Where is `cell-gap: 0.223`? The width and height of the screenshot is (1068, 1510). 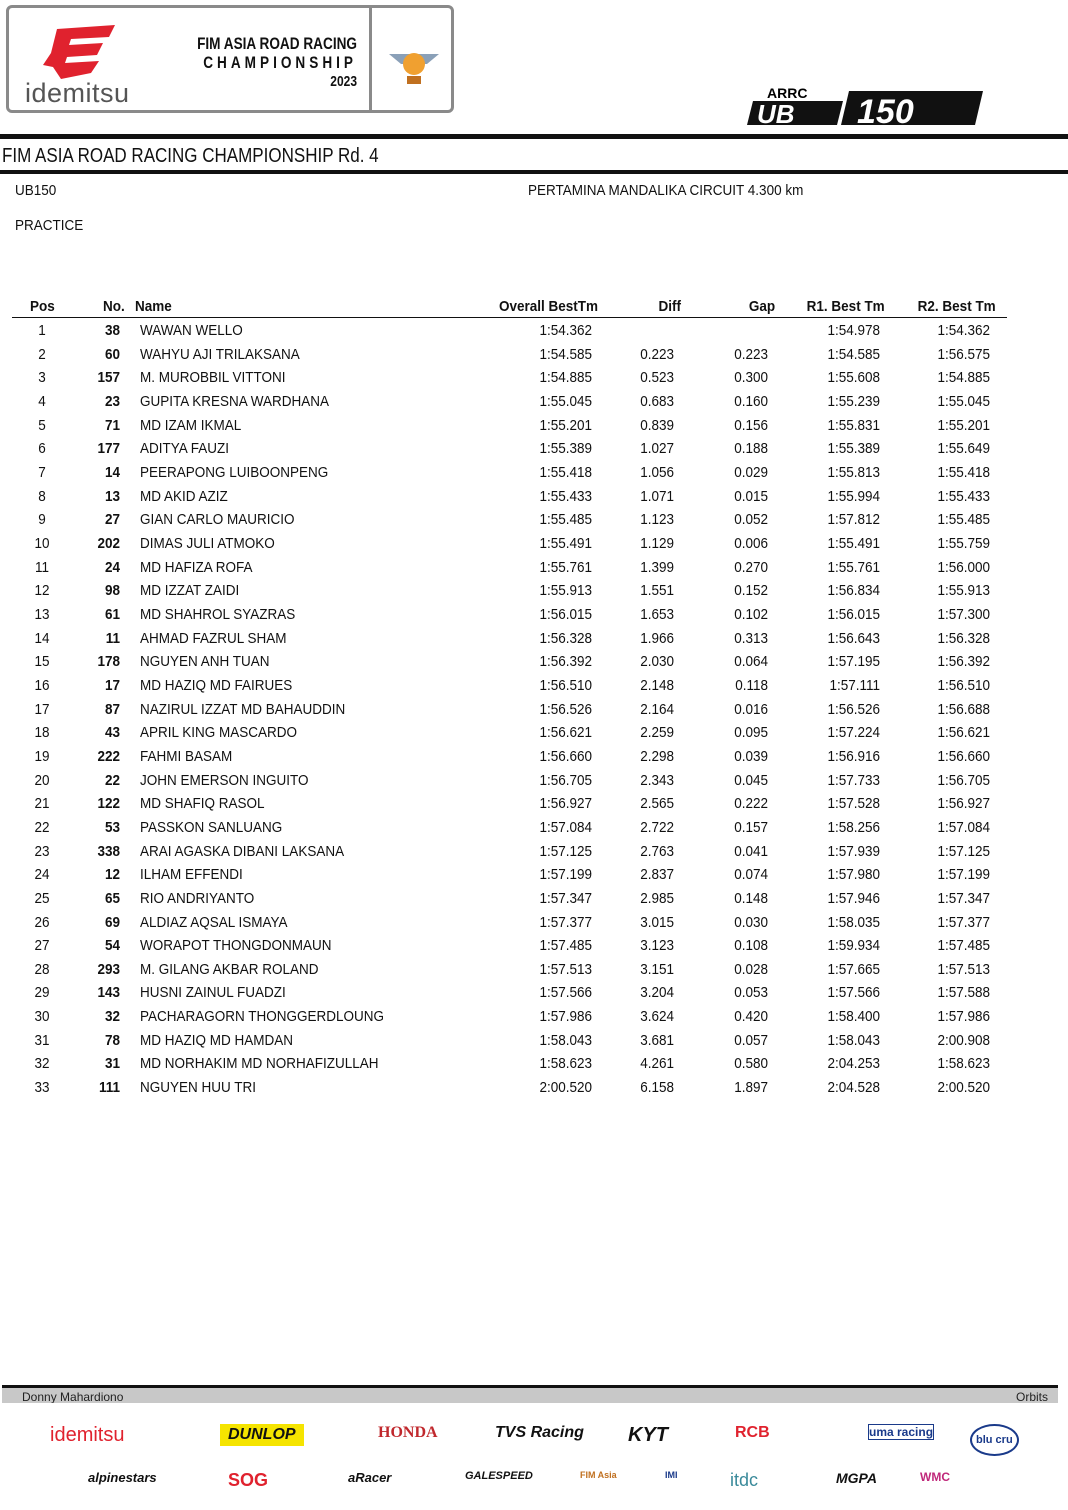 cell-gap: 0.223 is located at coordinates (751, 354).